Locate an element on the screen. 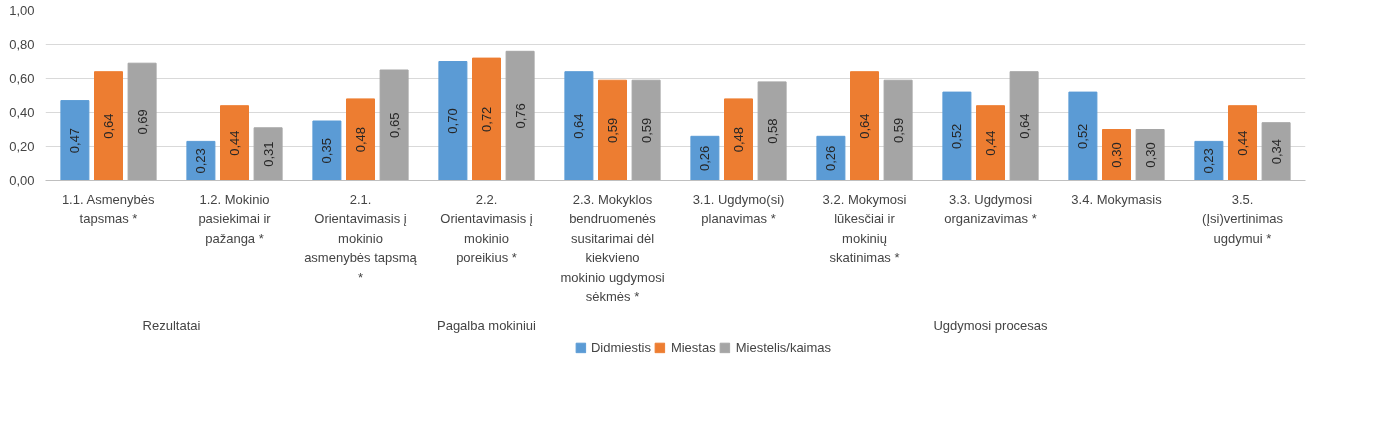  data-label: 0,69 is located at coordinates (142, 122).